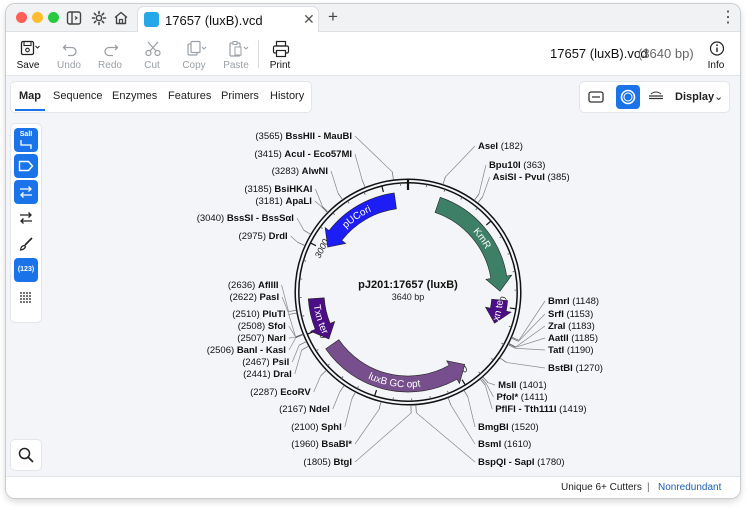 This screenshot has height=508, width=748. Describe the element at coordinates (214, 20) in the screenshot. I see `tab-title: 17657 (luxB).vcd` at that location.